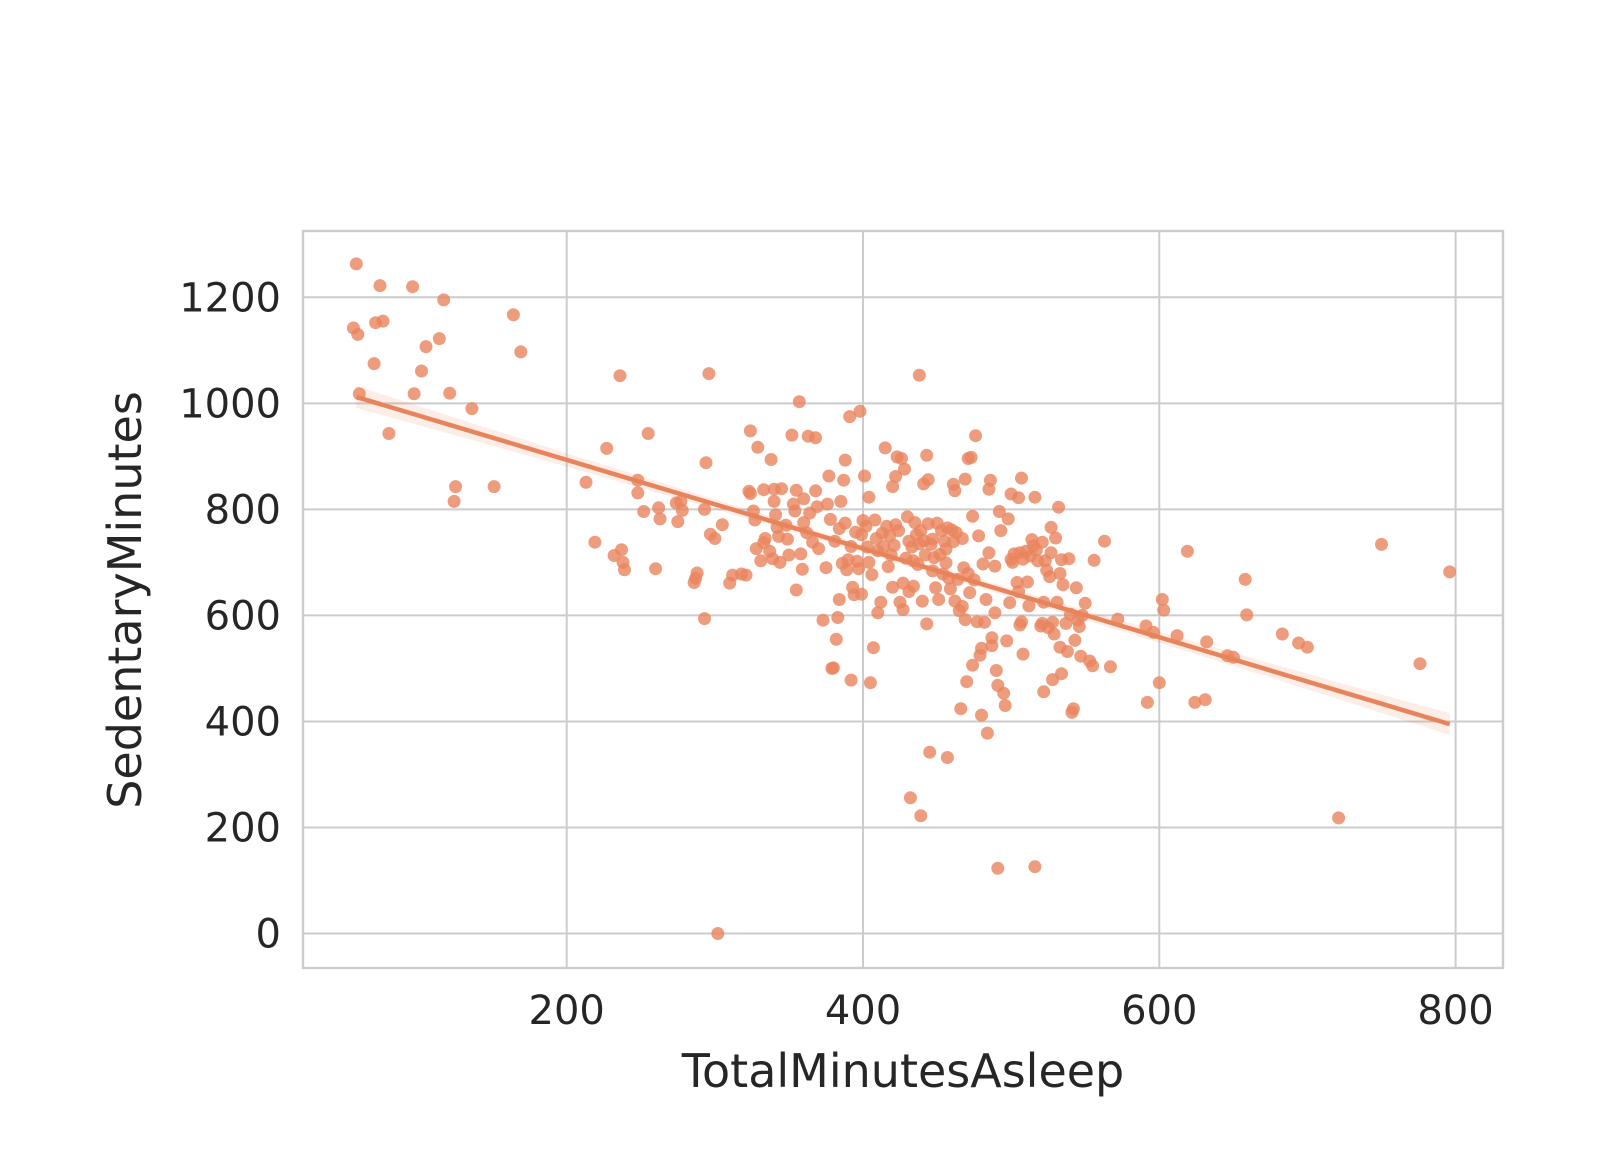 Image resolution: width=1612 pixels, height=1156 pixels. I want to click on x-tick-label: 800, so click(1455, 1011).